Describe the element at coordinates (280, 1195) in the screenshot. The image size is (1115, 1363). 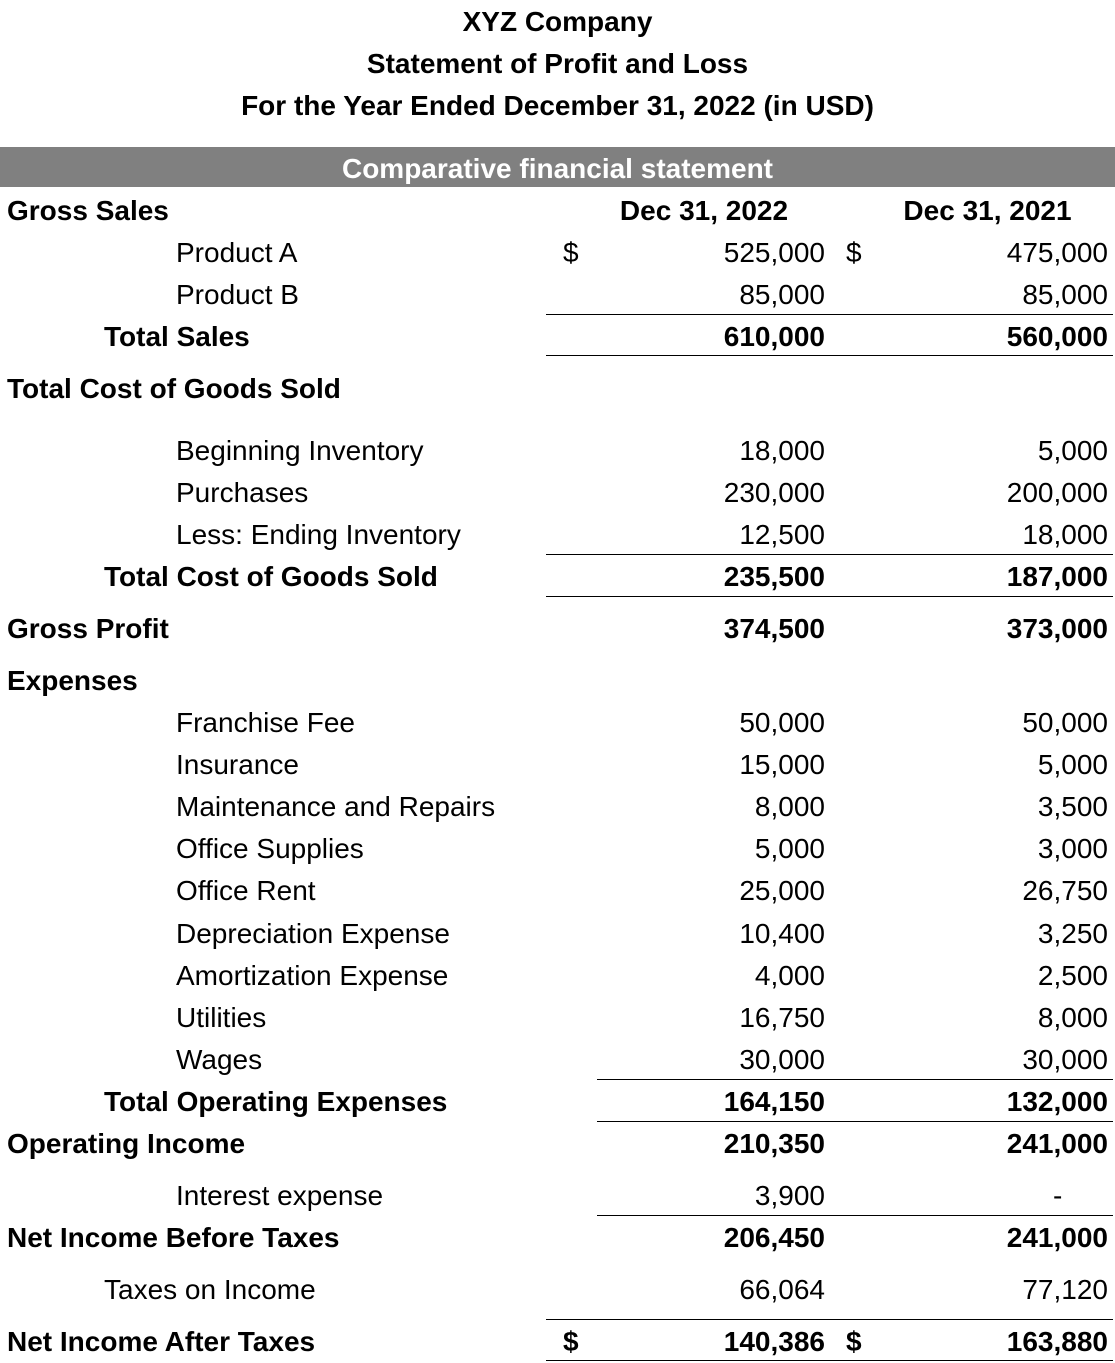
I see `row-label: Interest expense` at that location.